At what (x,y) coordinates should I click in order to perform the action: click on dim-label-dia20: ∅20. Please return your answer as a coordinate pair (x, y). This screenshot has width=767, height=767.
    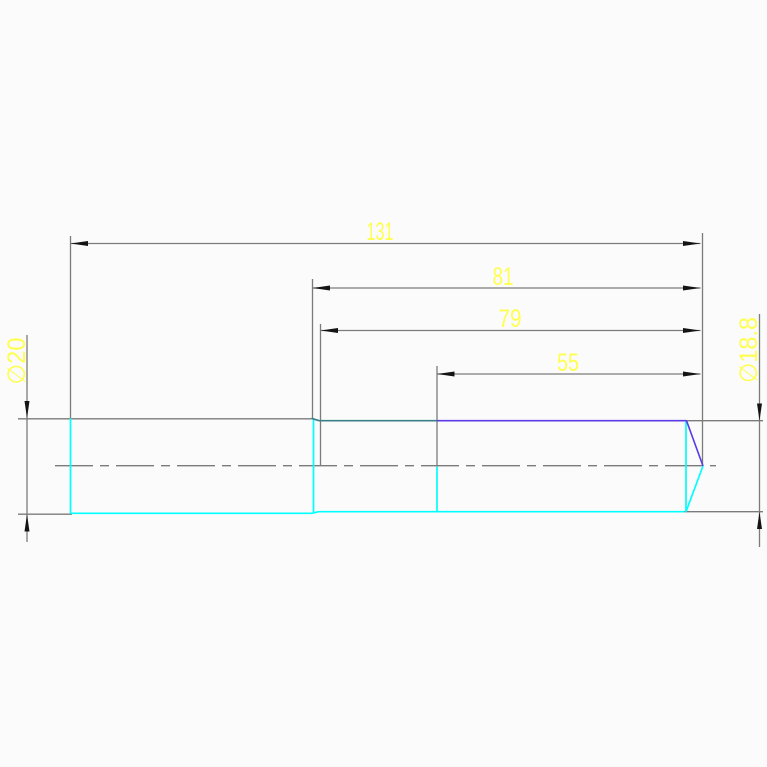
    Looking at the image, I should click on (17, 361).